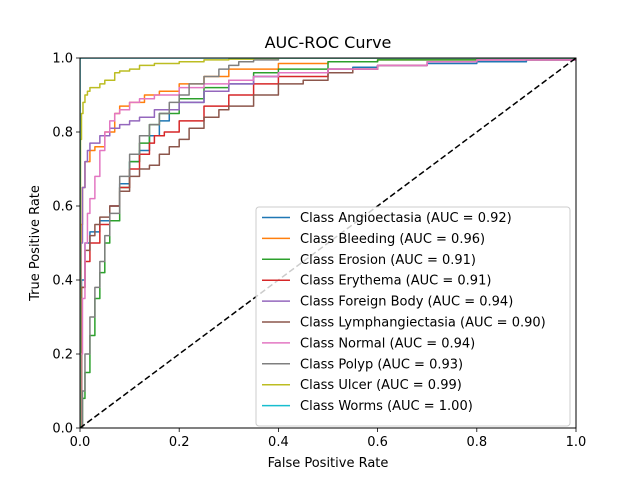 This screenshot has width=640, height=480. What do you see at coordinates (62, 429) in the screenshot?
I see `y-tick-label: 0.0` at bounding box center [62, 429].